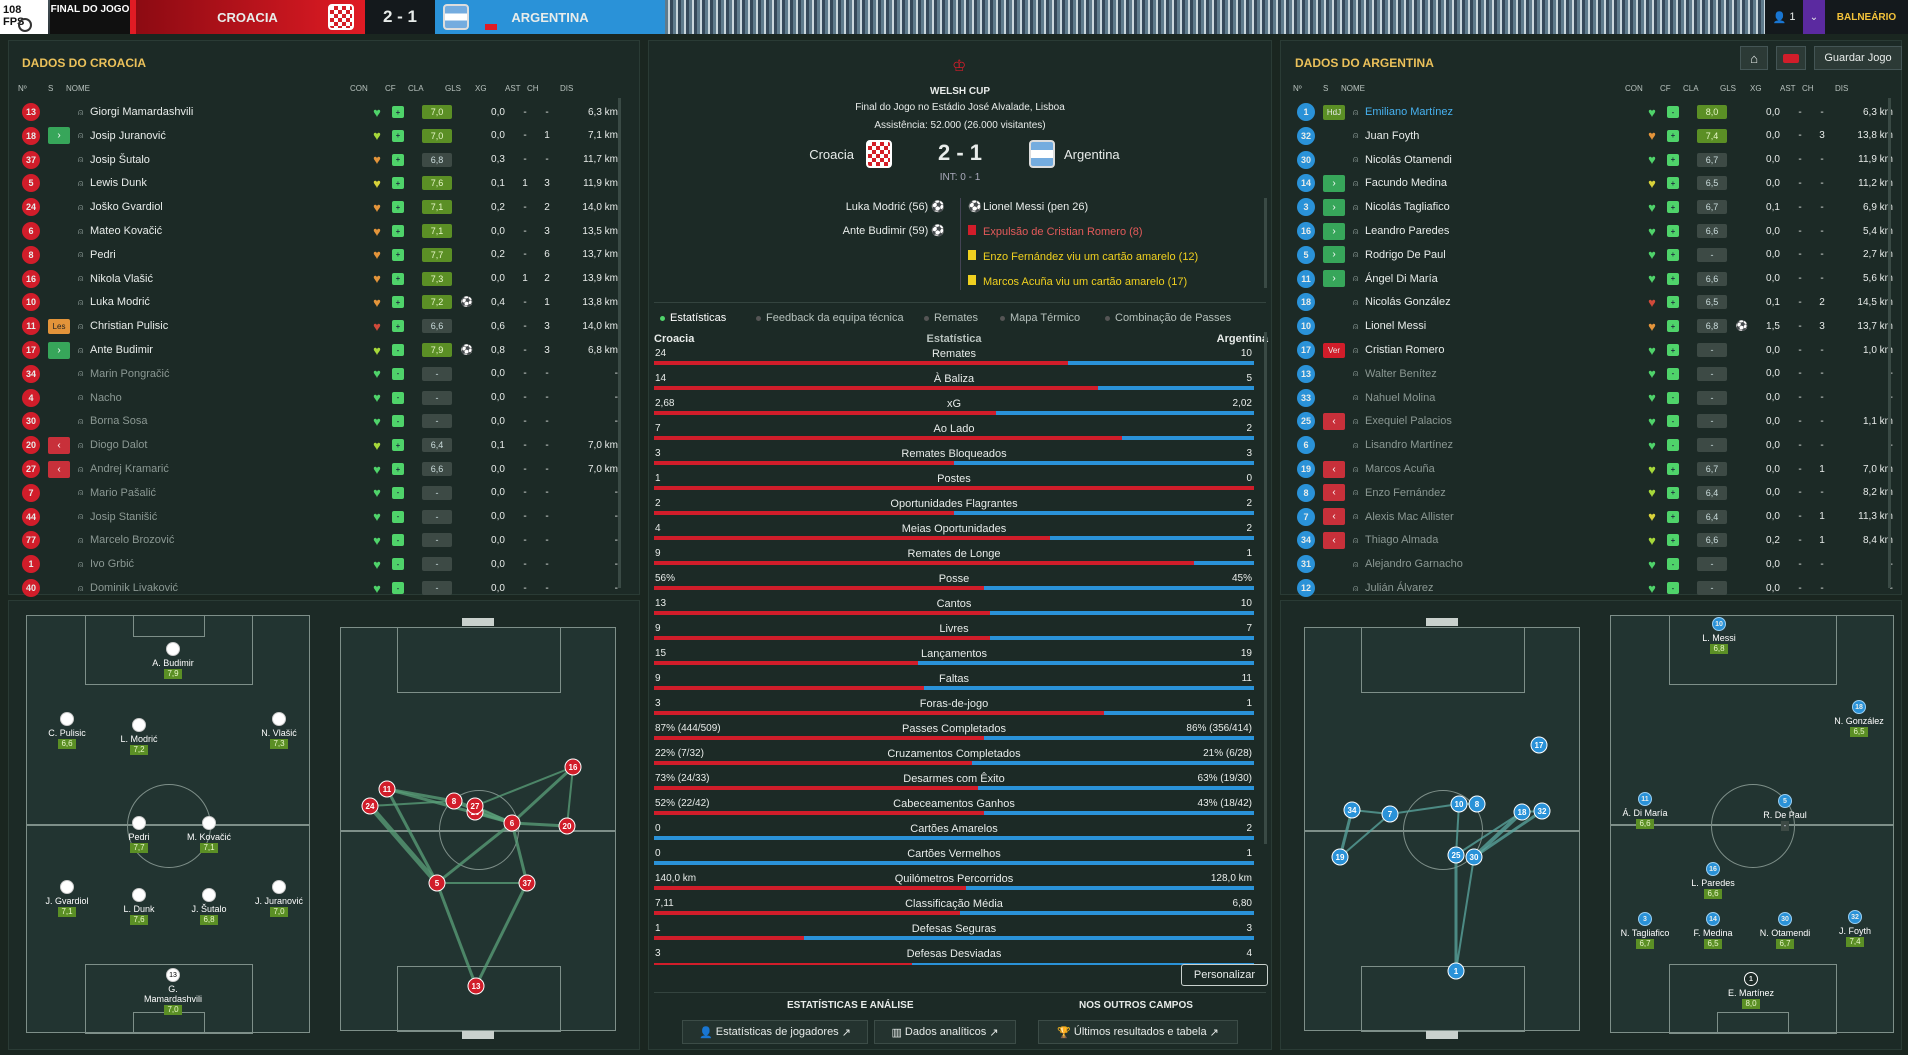 Image resolution: width=1908 pixels, height=1055 pixels. What do you see at coordinates (527, 883) in the screenshot?
I see `pass-node: 37` at bounding box center [527, 883].